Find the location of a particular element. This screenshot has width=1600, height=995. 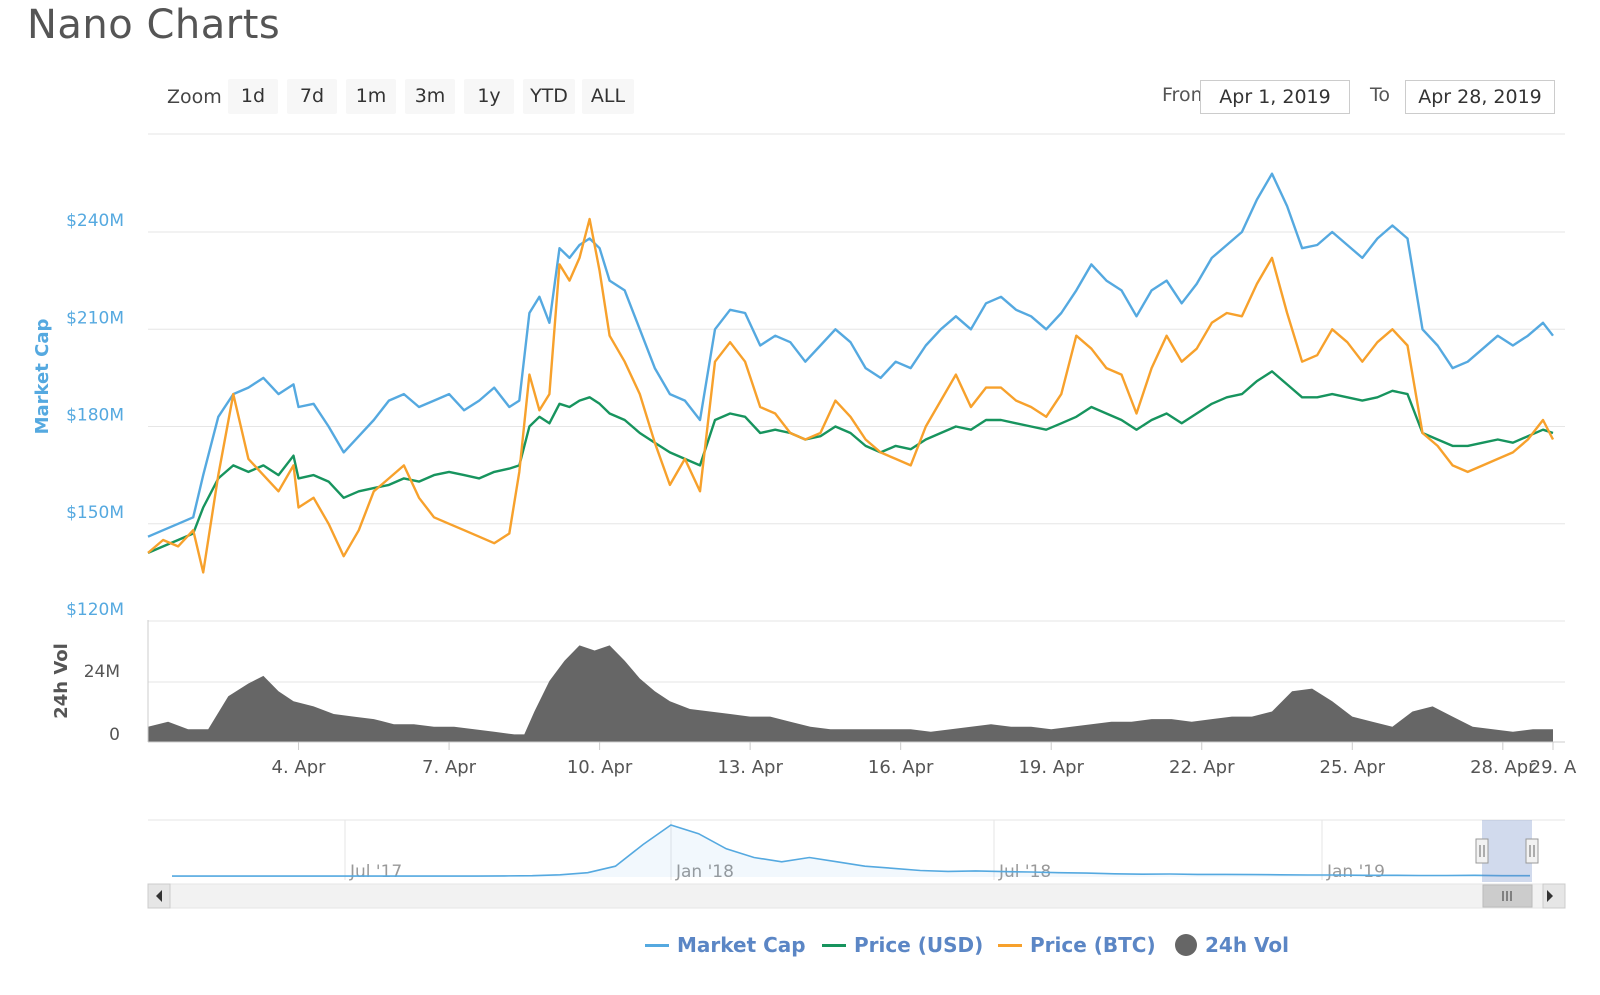

y-tick-label: $150M is located at coordinates (95, 513).